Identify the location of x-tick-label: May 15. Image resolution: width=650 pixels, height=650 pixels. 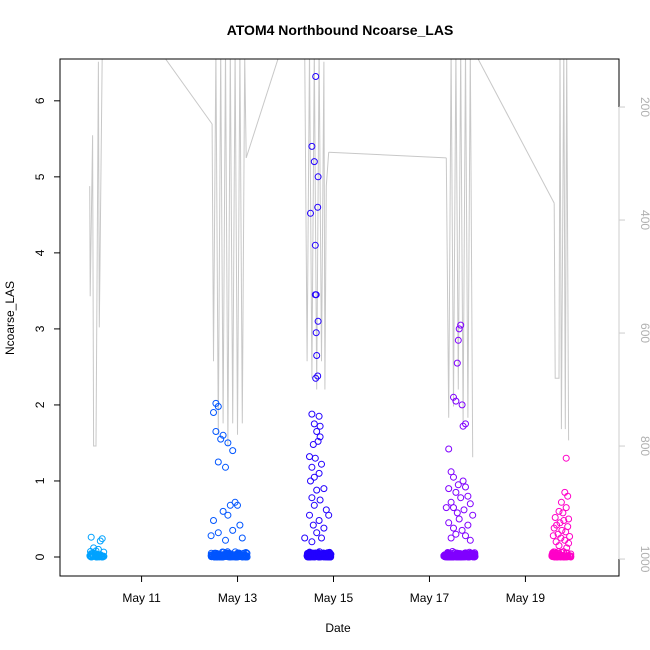
(334, 598).